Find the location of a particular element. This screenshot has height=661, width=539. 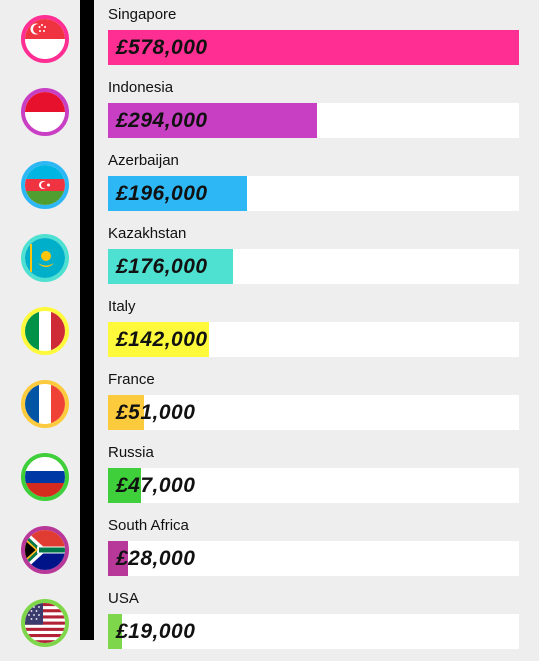

bar-row: Indonesia £294,000 is located at coordinates (269, 113).